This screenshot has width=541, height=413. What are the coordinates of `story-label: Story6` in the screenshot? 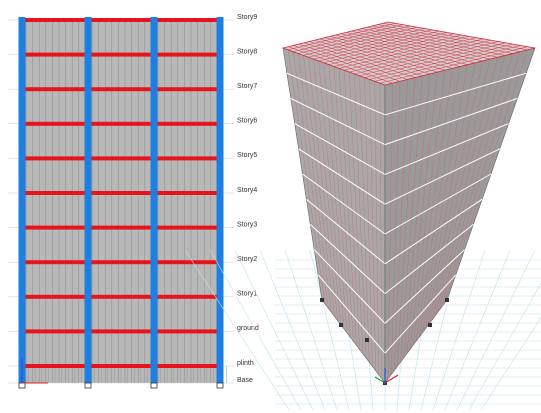 It's located at (247, 121).